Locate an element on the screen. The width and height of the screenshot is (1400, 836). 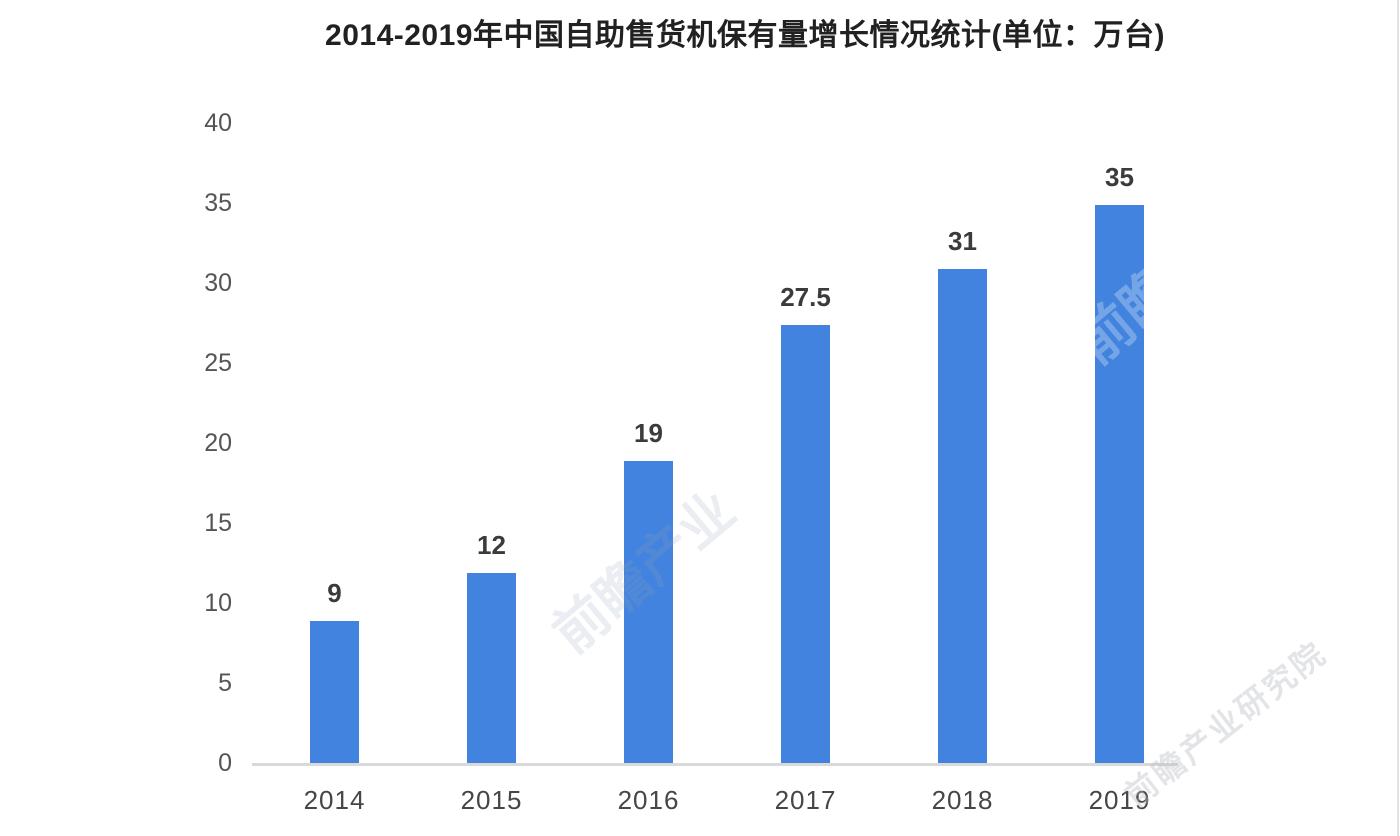
bar-value-label-2014: 9 is located at coordinates (334, 593).